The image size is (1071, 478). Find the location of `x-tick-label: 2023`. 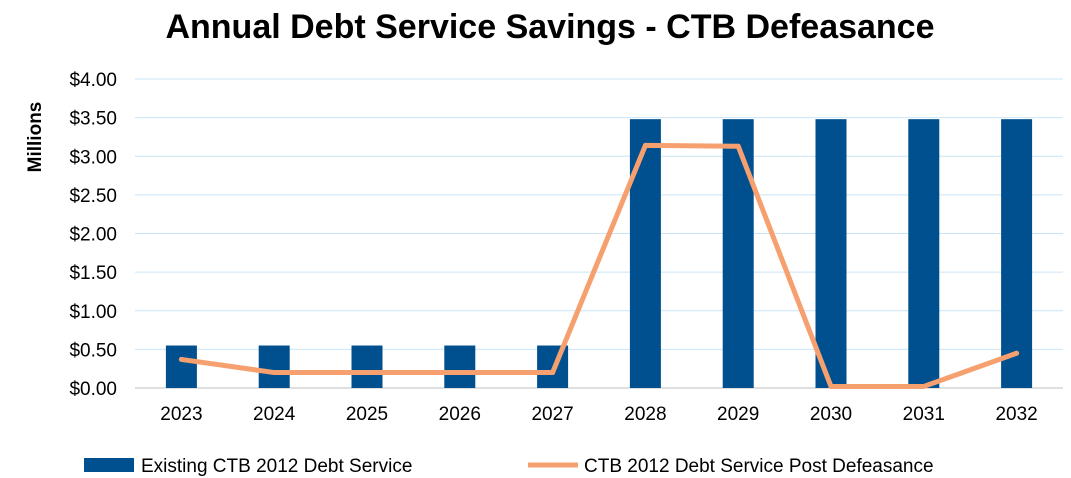

x-tick-label: 2023 is located at coordinates (181, 414).